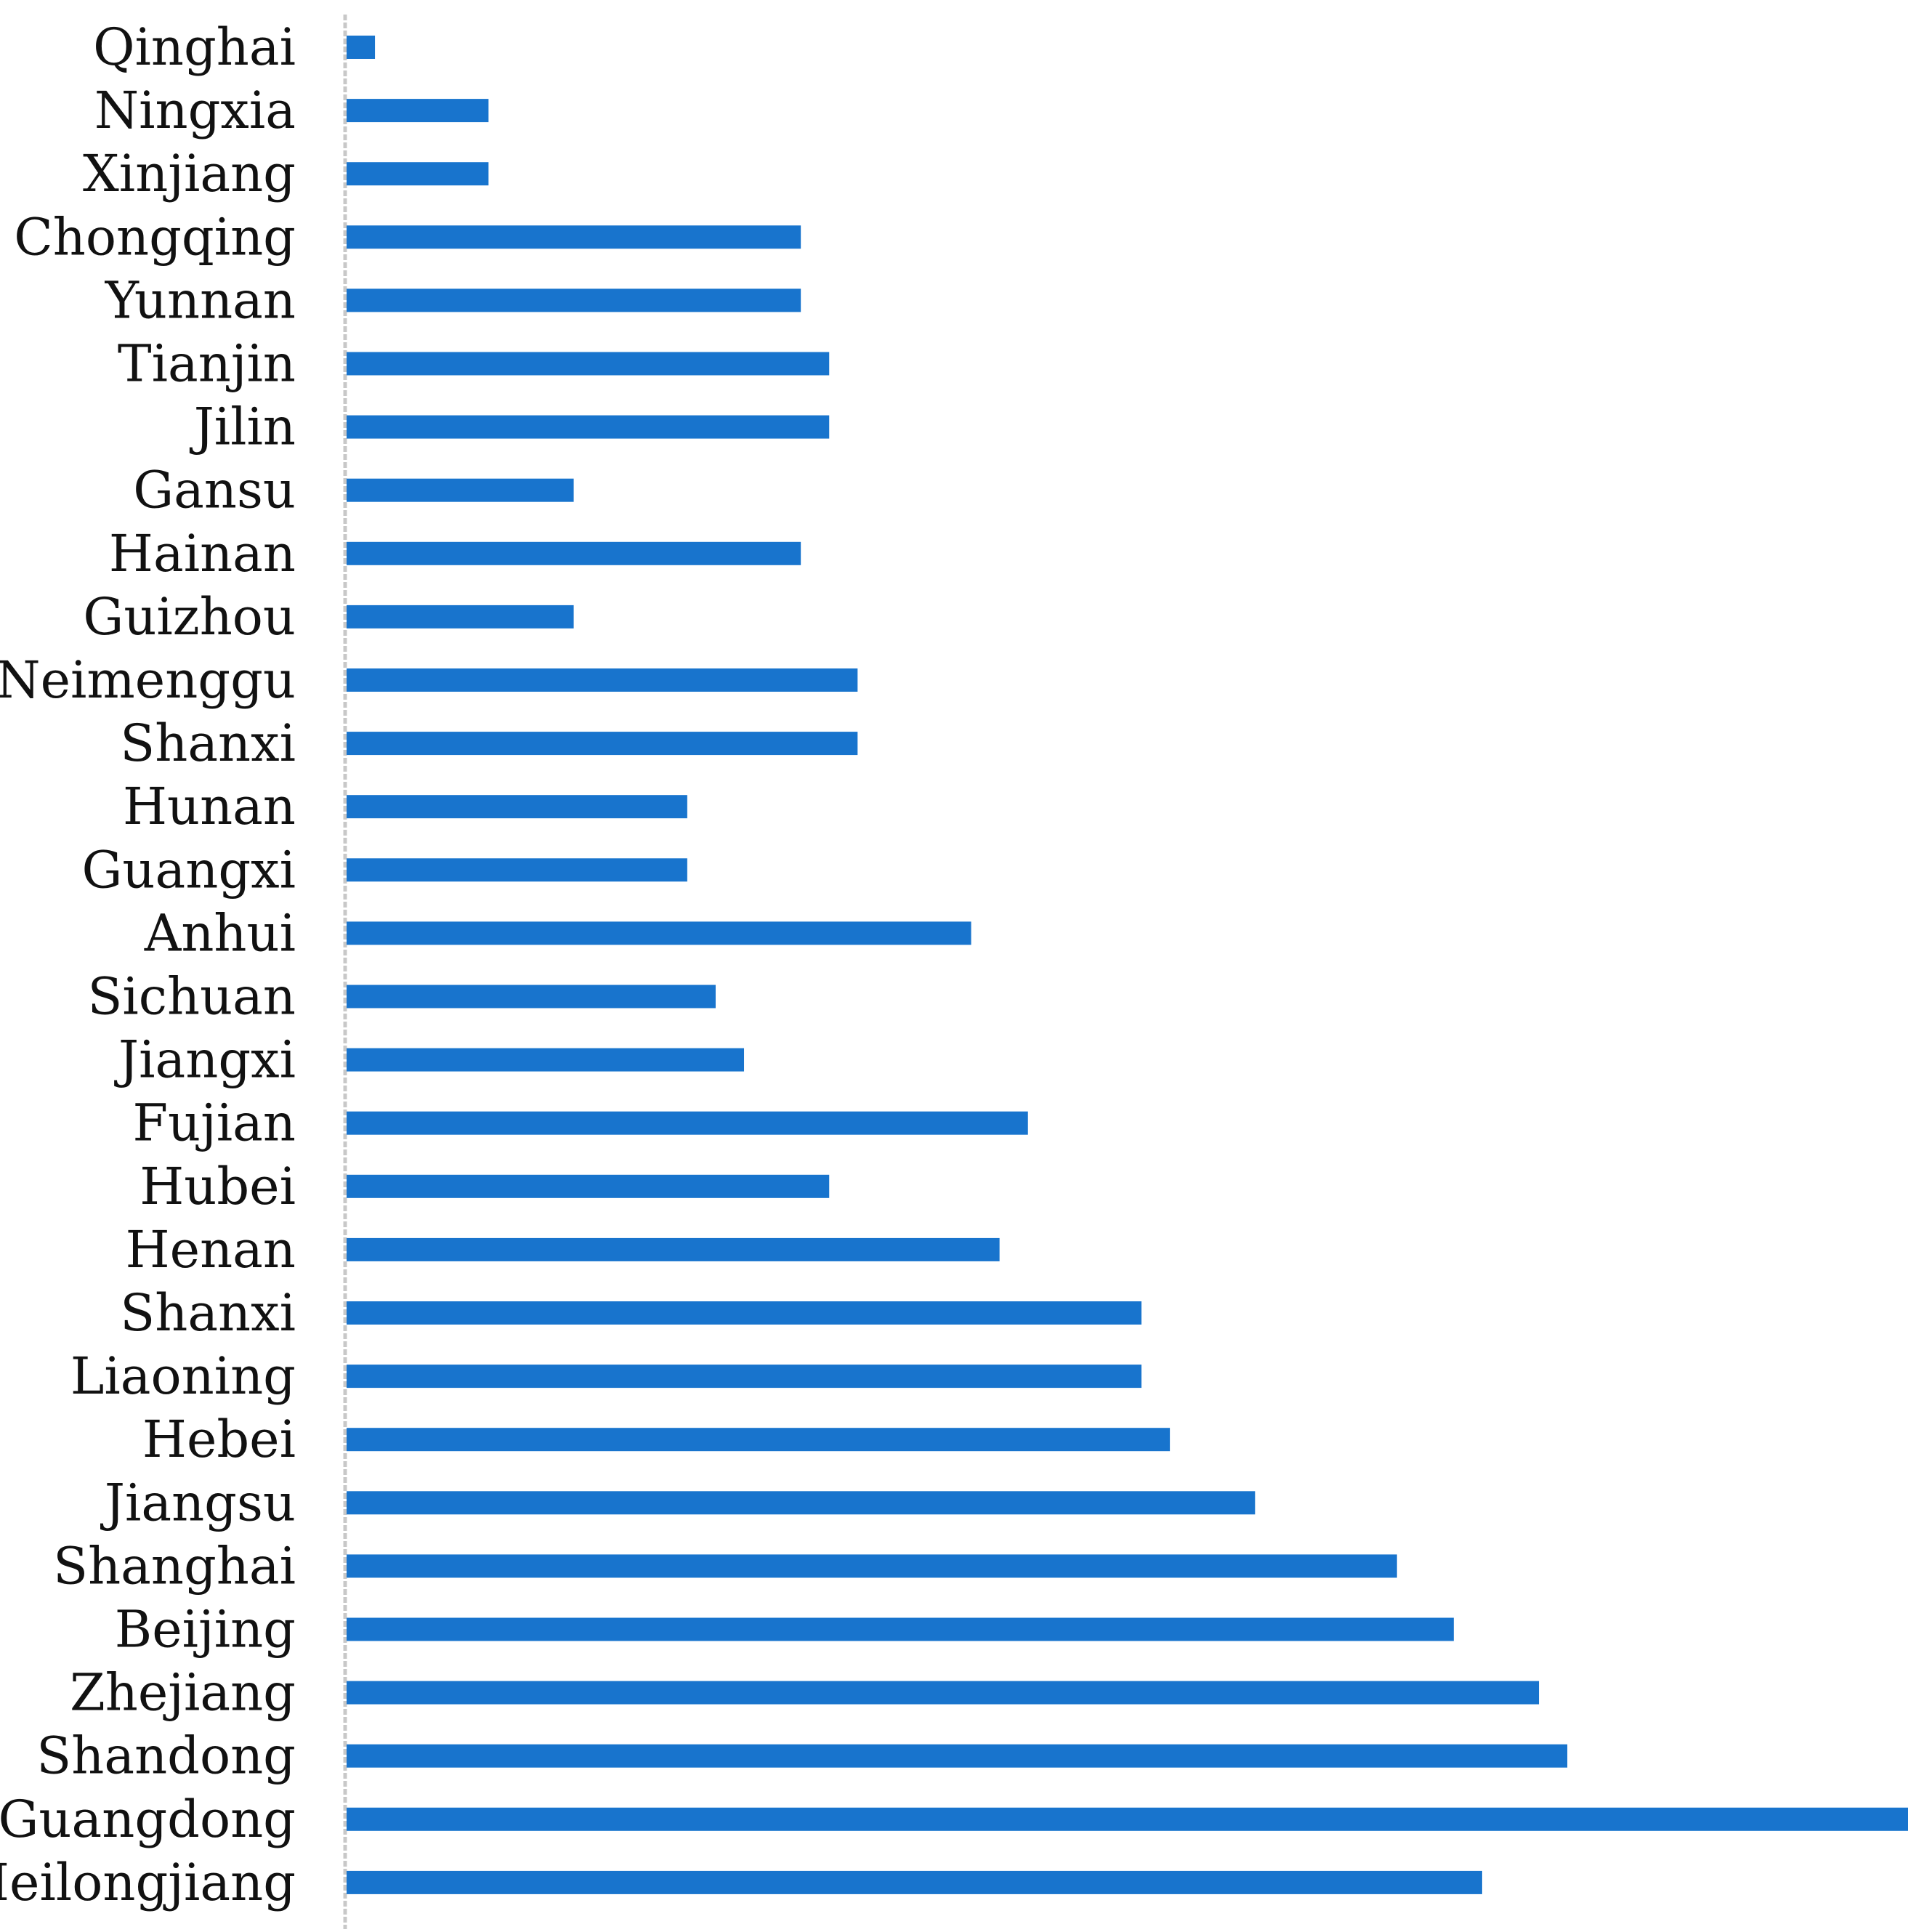 Image resolution: width=1916 pixels, height=1932 pixels. Describe the element at coordinates (175, 1566) in the screenshot. I see `category-label: Shanghai` at that location.